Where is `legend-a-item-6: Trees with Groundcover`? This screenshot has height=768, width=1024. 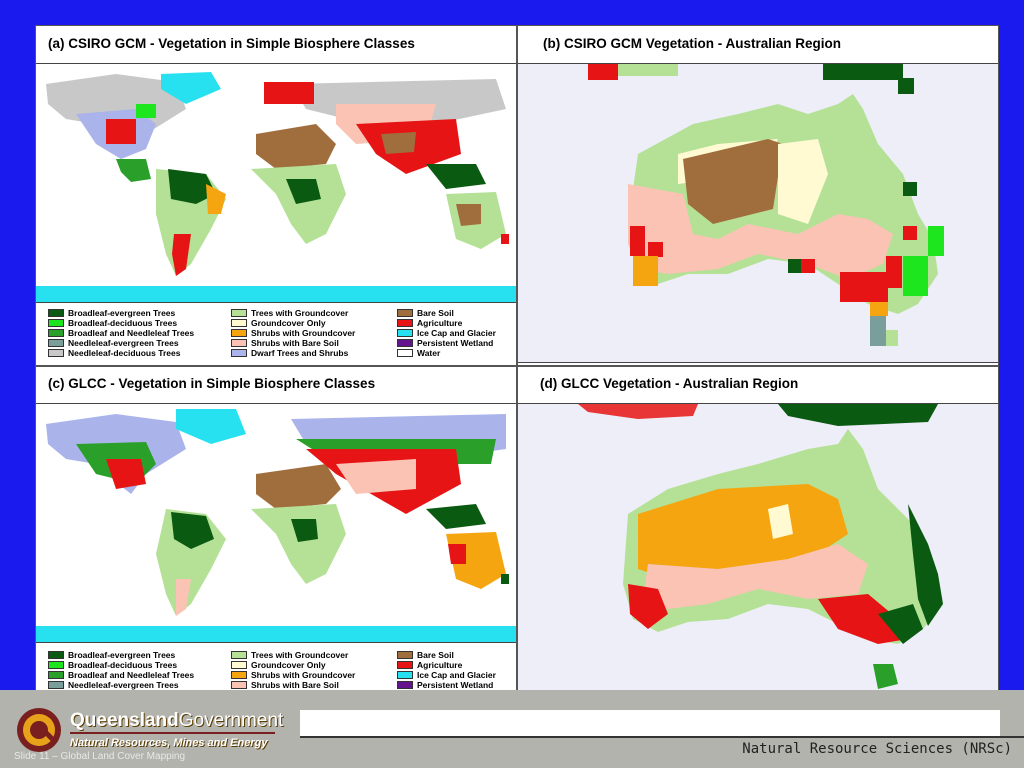 legend-a-item-6: Trees with Groundcover is located at coordinates (293, 313).